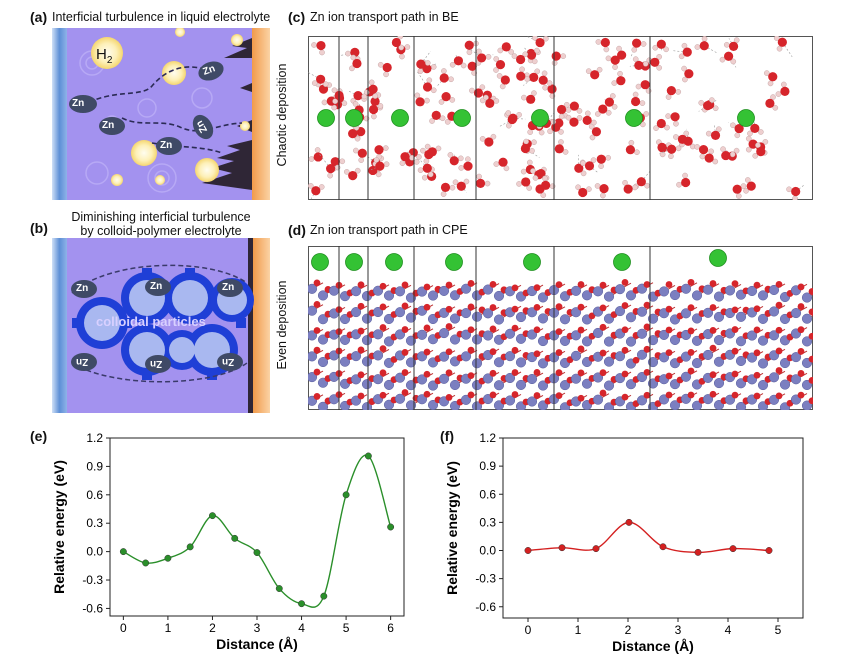  I want to click on x-tick-label: 5, so click(346, 628).